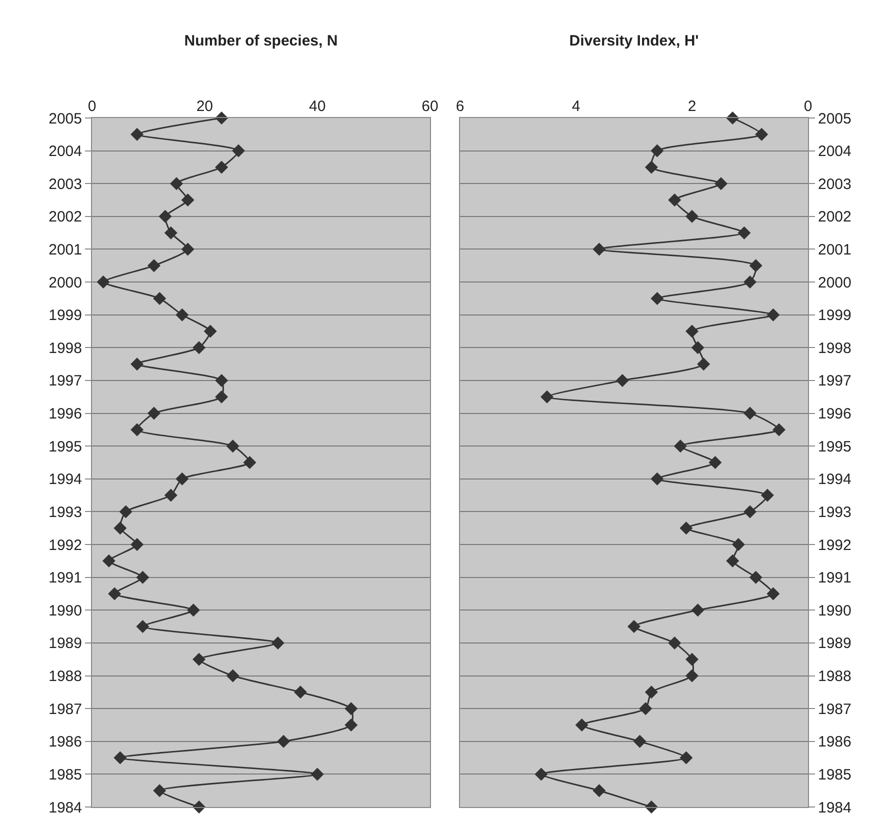  Describe the element at coordinates (261, 41) in the screenshot. I see `chart-title: Number of species, N` at that location.